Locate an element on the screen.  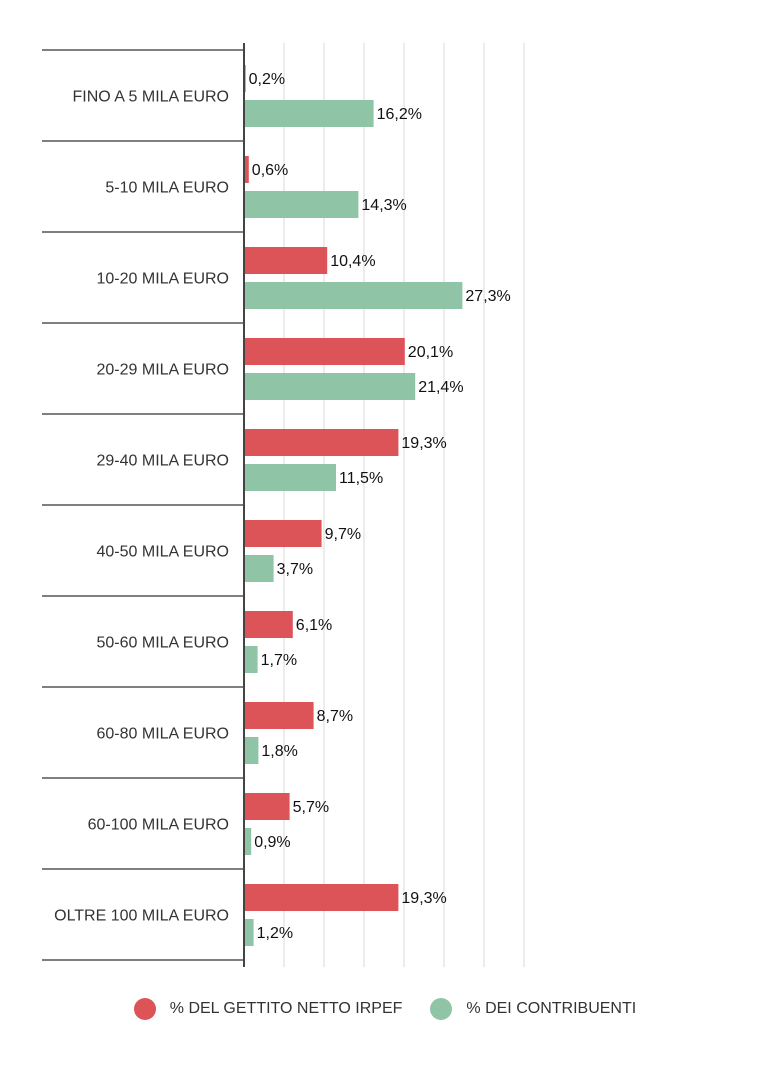
category-label: 29-40 MILA EURO is located at coordinates (163, 461).